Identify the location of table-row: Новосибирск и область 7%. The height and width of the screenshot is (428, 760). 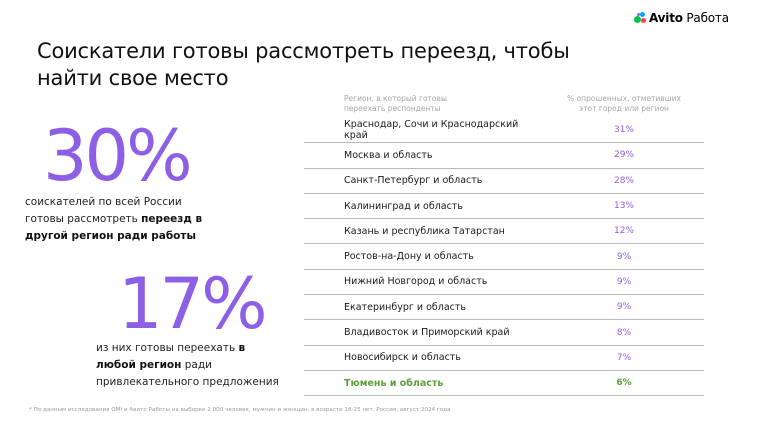
(504, 358).